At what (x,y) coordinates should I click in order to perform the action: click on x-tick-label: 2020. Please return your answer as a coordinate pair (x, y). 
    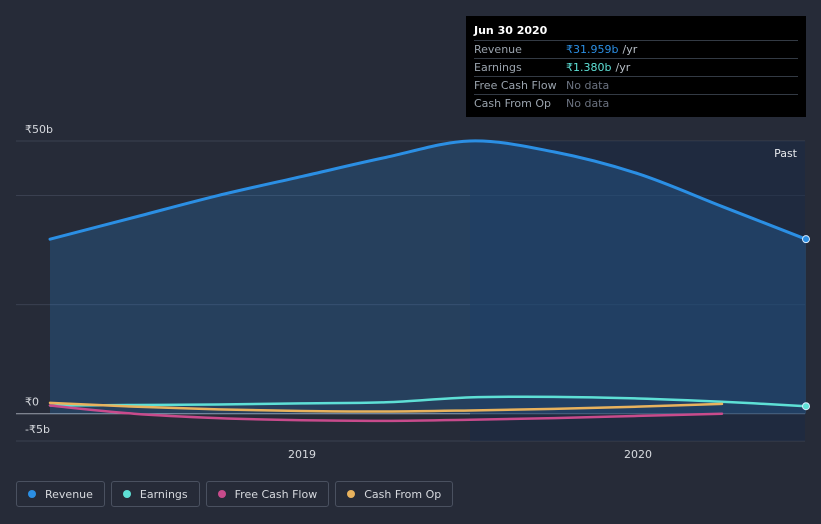
    Looking at the image, I should click on (638, 454).